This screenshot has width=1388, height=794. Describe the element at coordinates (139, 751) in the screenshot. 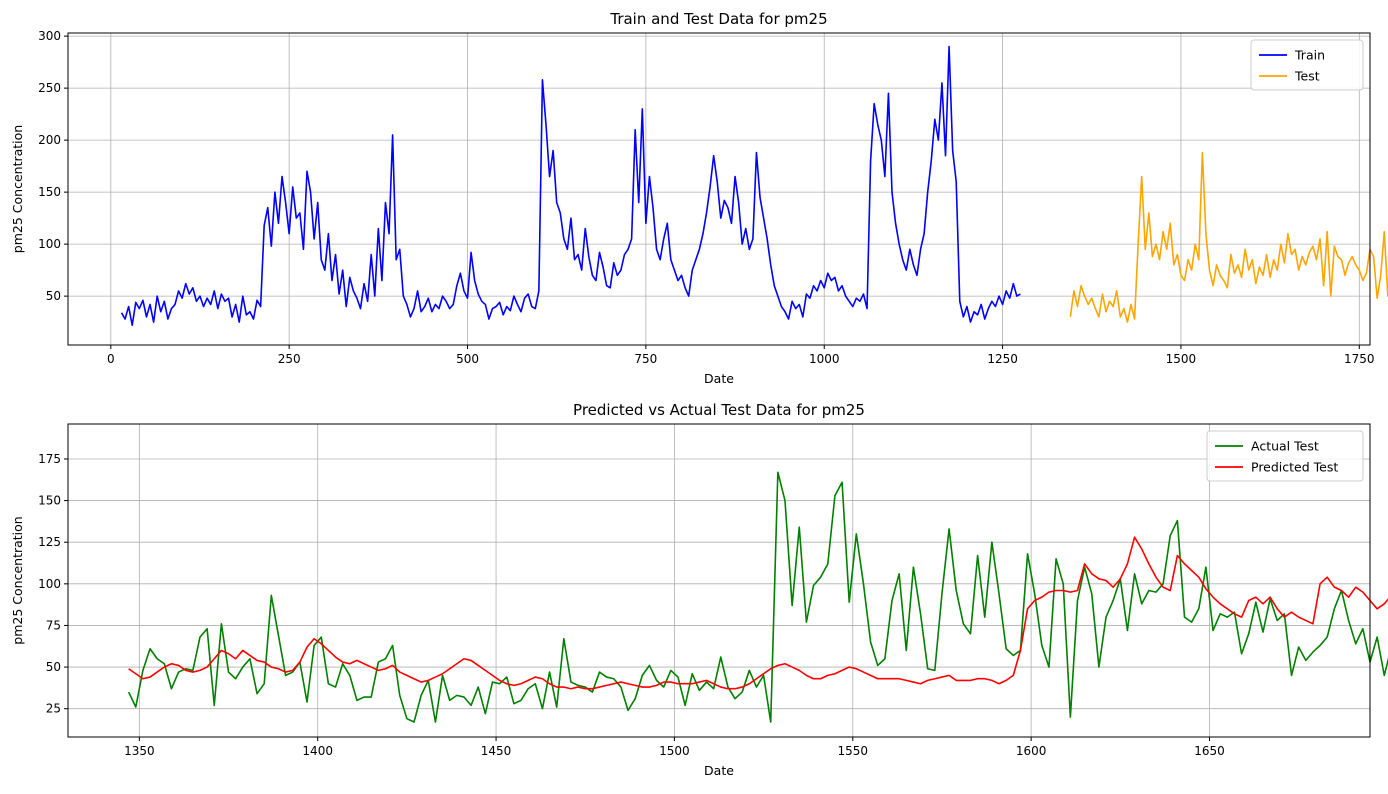

I see `x-tick-label: 1350` at that location.